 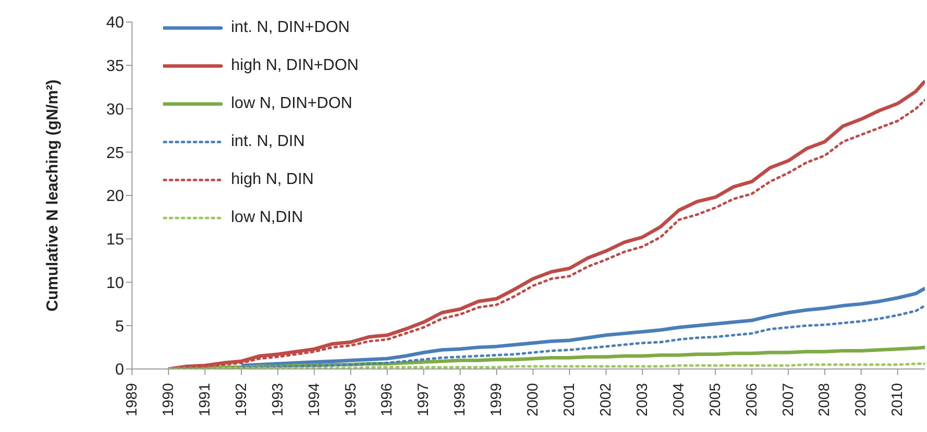 What do you see at coordinates (115, 283) in the screenshot?
I see `y-tick-label: 10` at bounding box center [115, 283].